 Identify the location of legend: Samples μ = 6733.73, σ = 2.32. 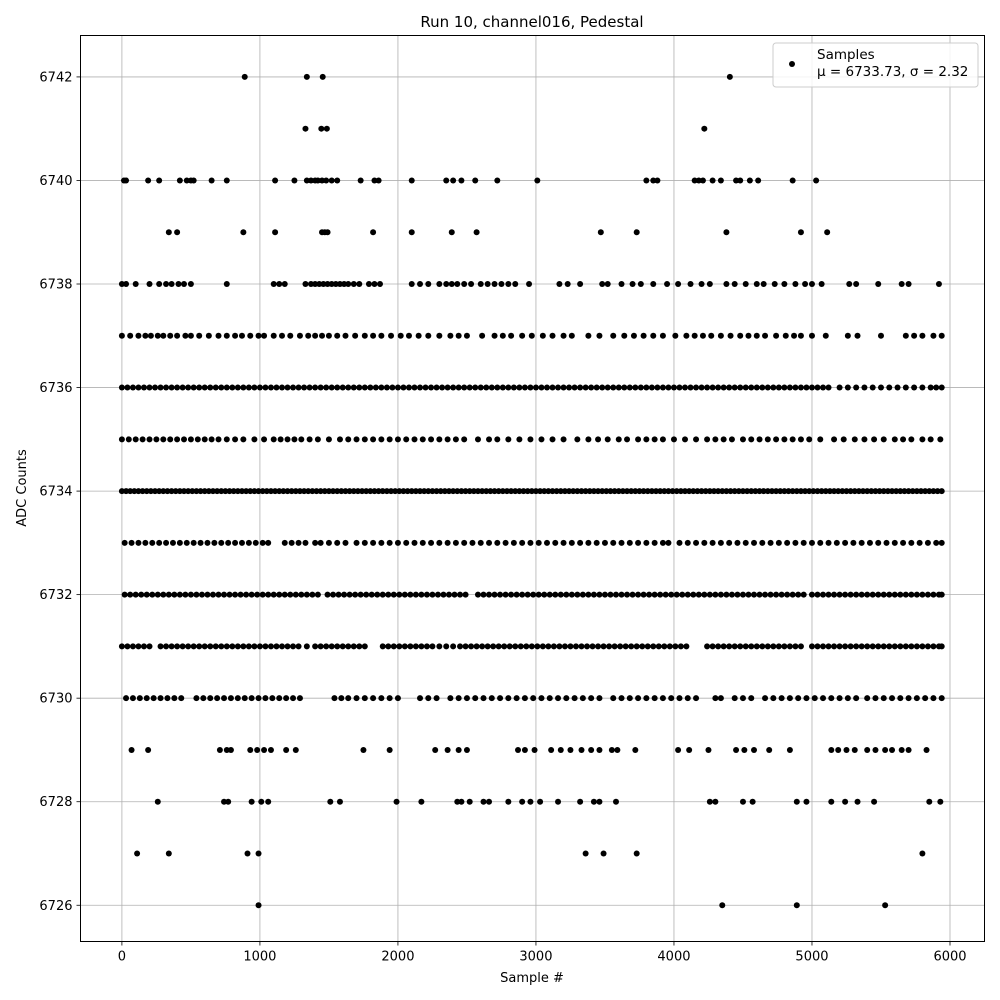
(875, 65).